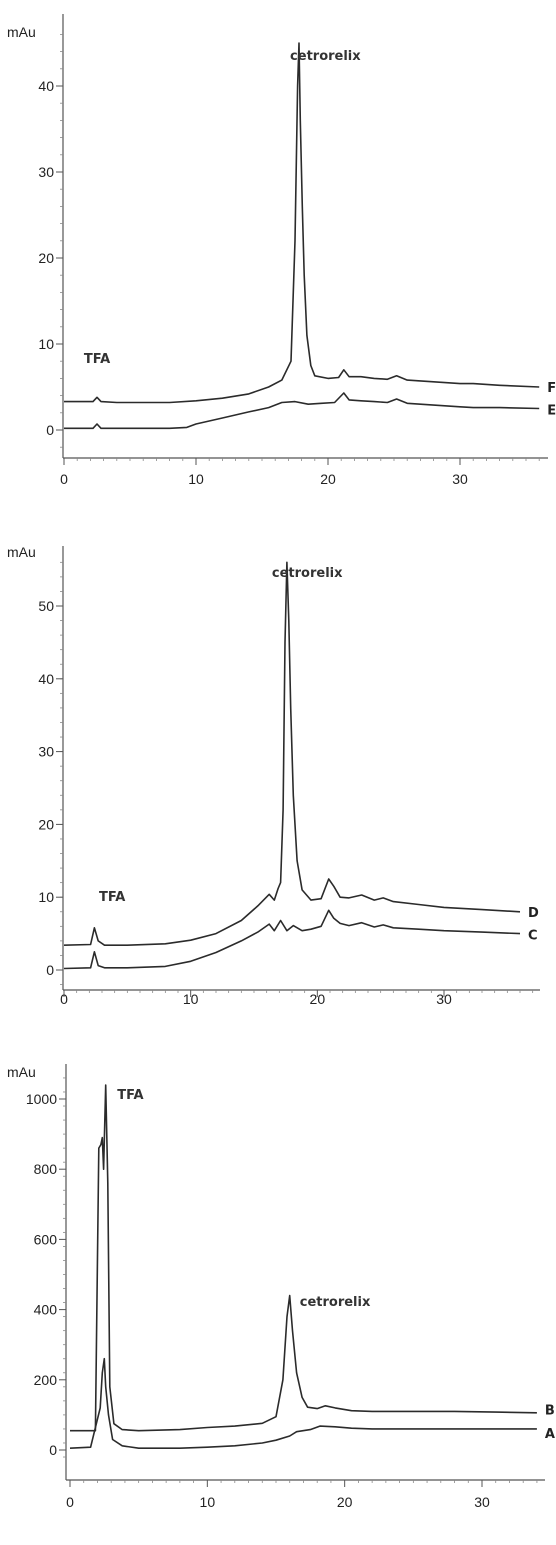  I want to click on trace-label-e: E, so click(551, 410).